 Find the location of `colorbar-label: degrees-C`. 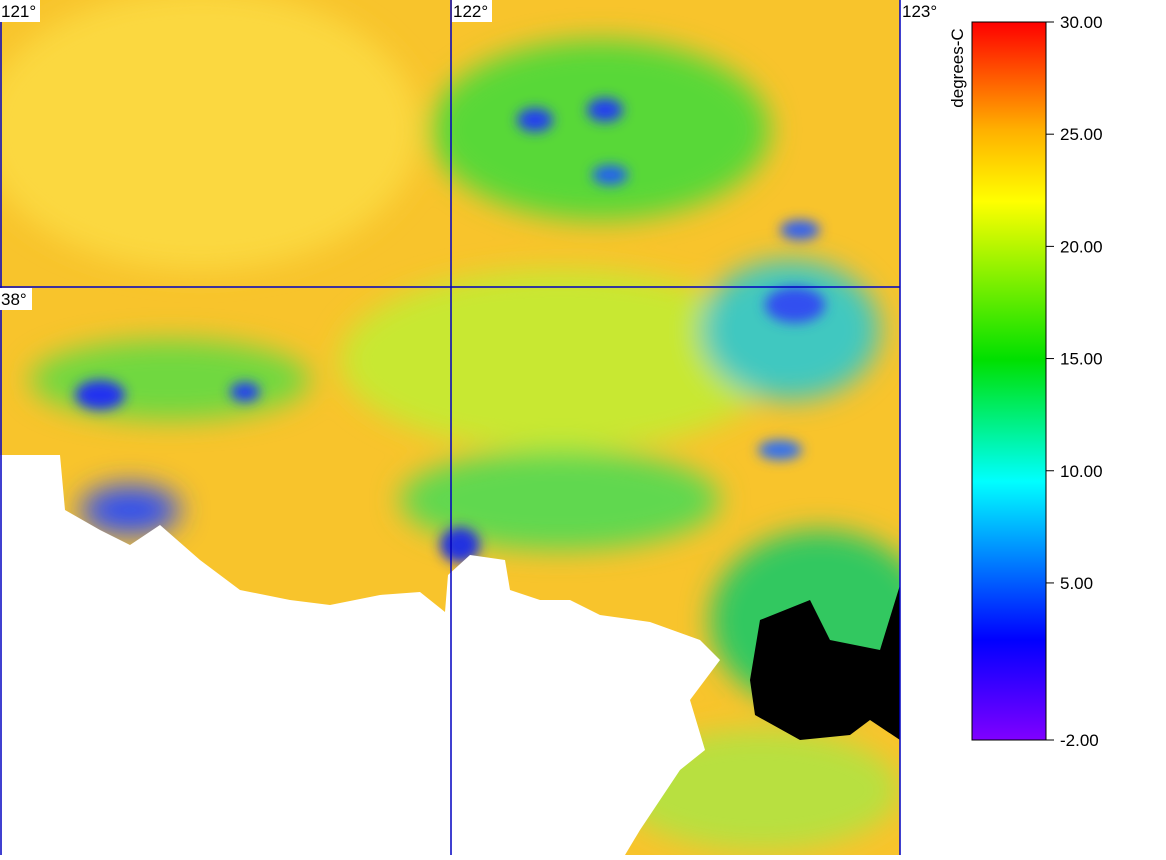

colorbar-label: degrees-C is located at coordinates (957, 67).